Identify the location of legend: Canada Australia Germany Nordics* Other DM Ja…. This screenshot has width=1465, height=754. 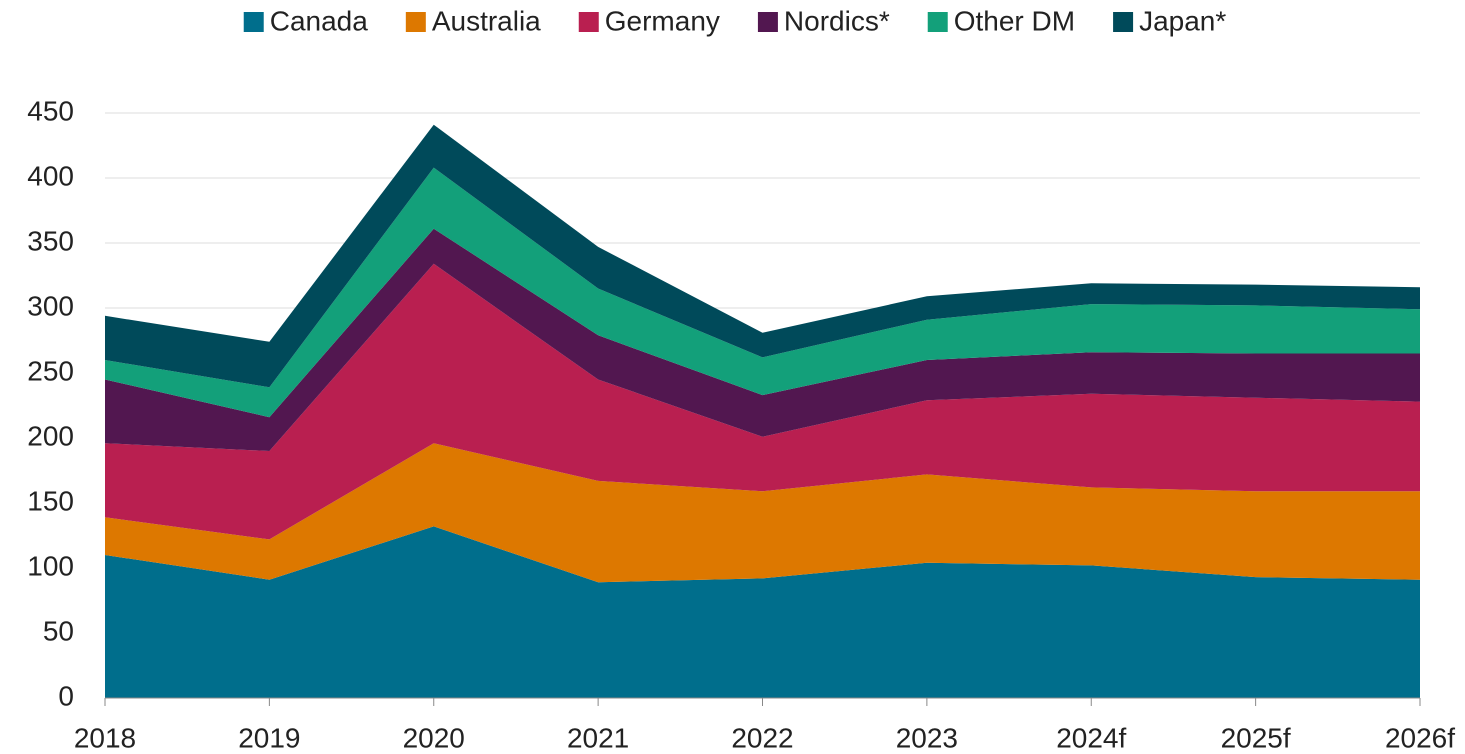
(734, 20).